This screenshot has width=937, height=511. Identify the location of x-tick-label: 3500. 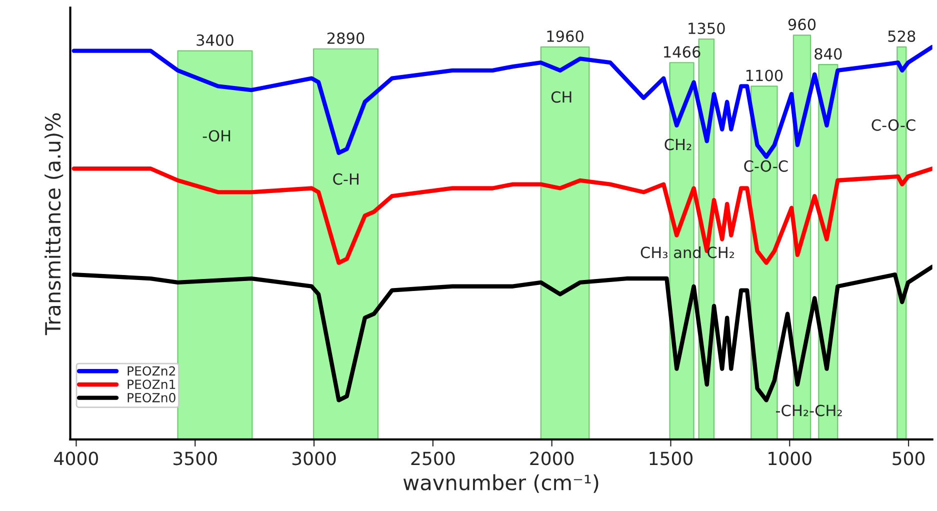
(195, 459).